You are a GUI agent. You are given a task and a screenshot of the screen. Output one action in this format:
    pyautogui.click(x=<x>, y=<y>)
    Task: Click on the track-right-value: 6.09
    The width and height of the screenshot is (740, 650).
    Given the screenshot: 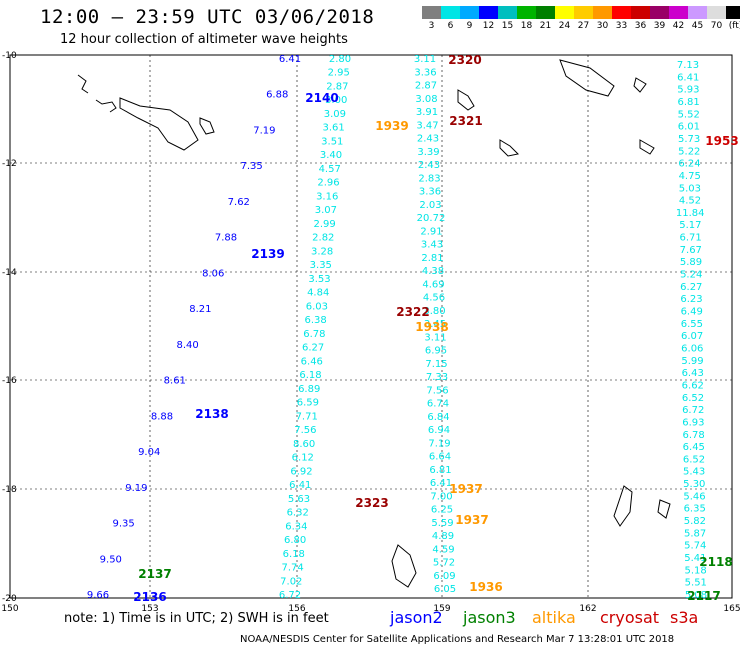 What is the action you would take?
    pyautogui.click(x=444, y=576)
    